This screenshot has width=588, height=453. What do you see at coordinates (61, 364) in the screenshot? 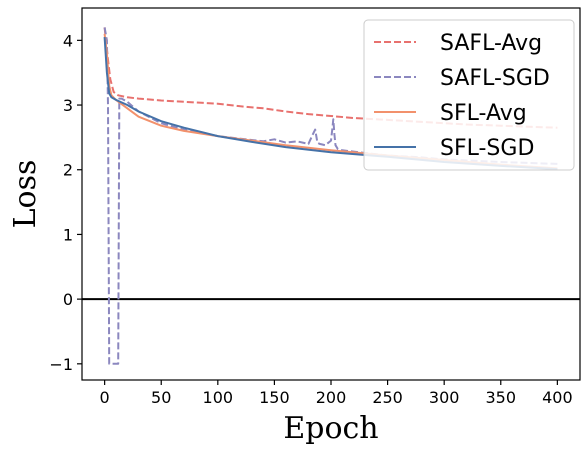
I see `y-tick-label: −1` at bounding box center [61, 364].